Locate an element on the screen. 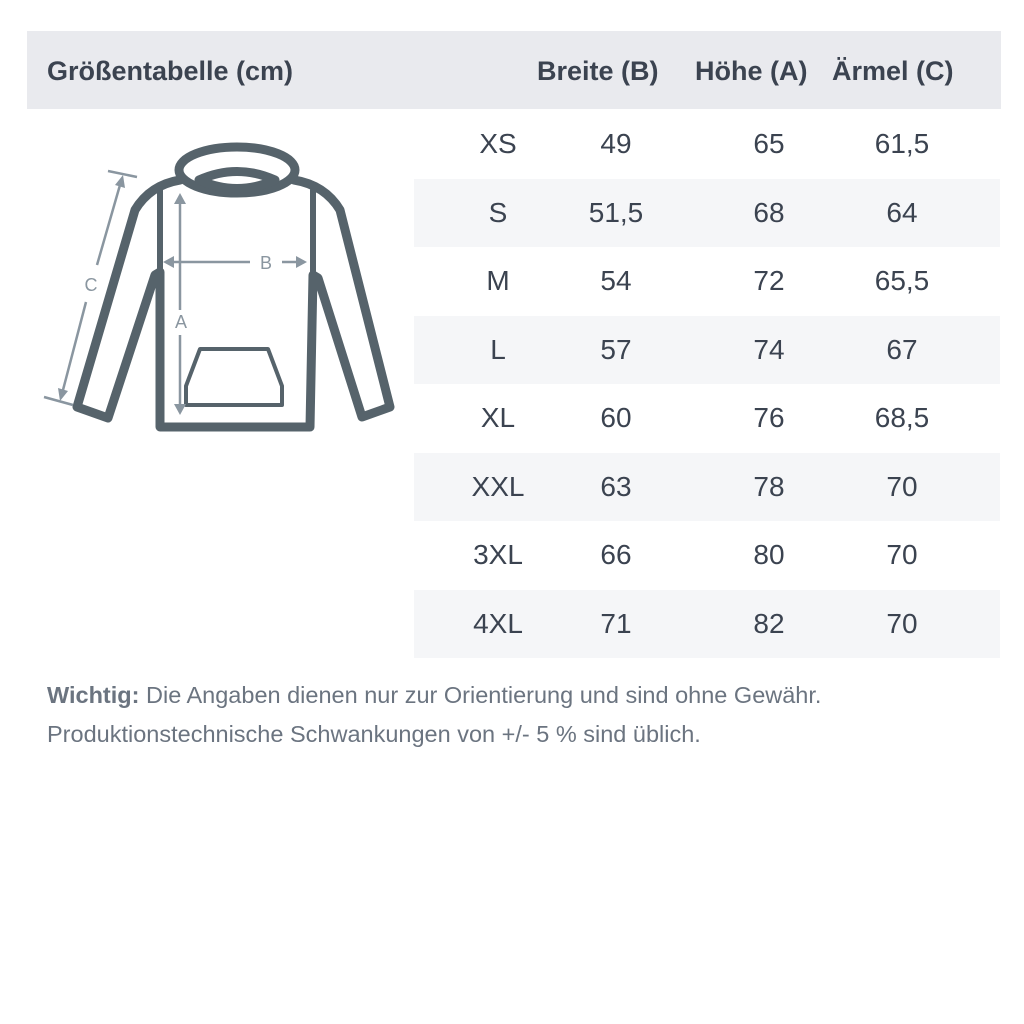 The image size is (1024, 1024). label-a: A is located at coordinates (181, 322).